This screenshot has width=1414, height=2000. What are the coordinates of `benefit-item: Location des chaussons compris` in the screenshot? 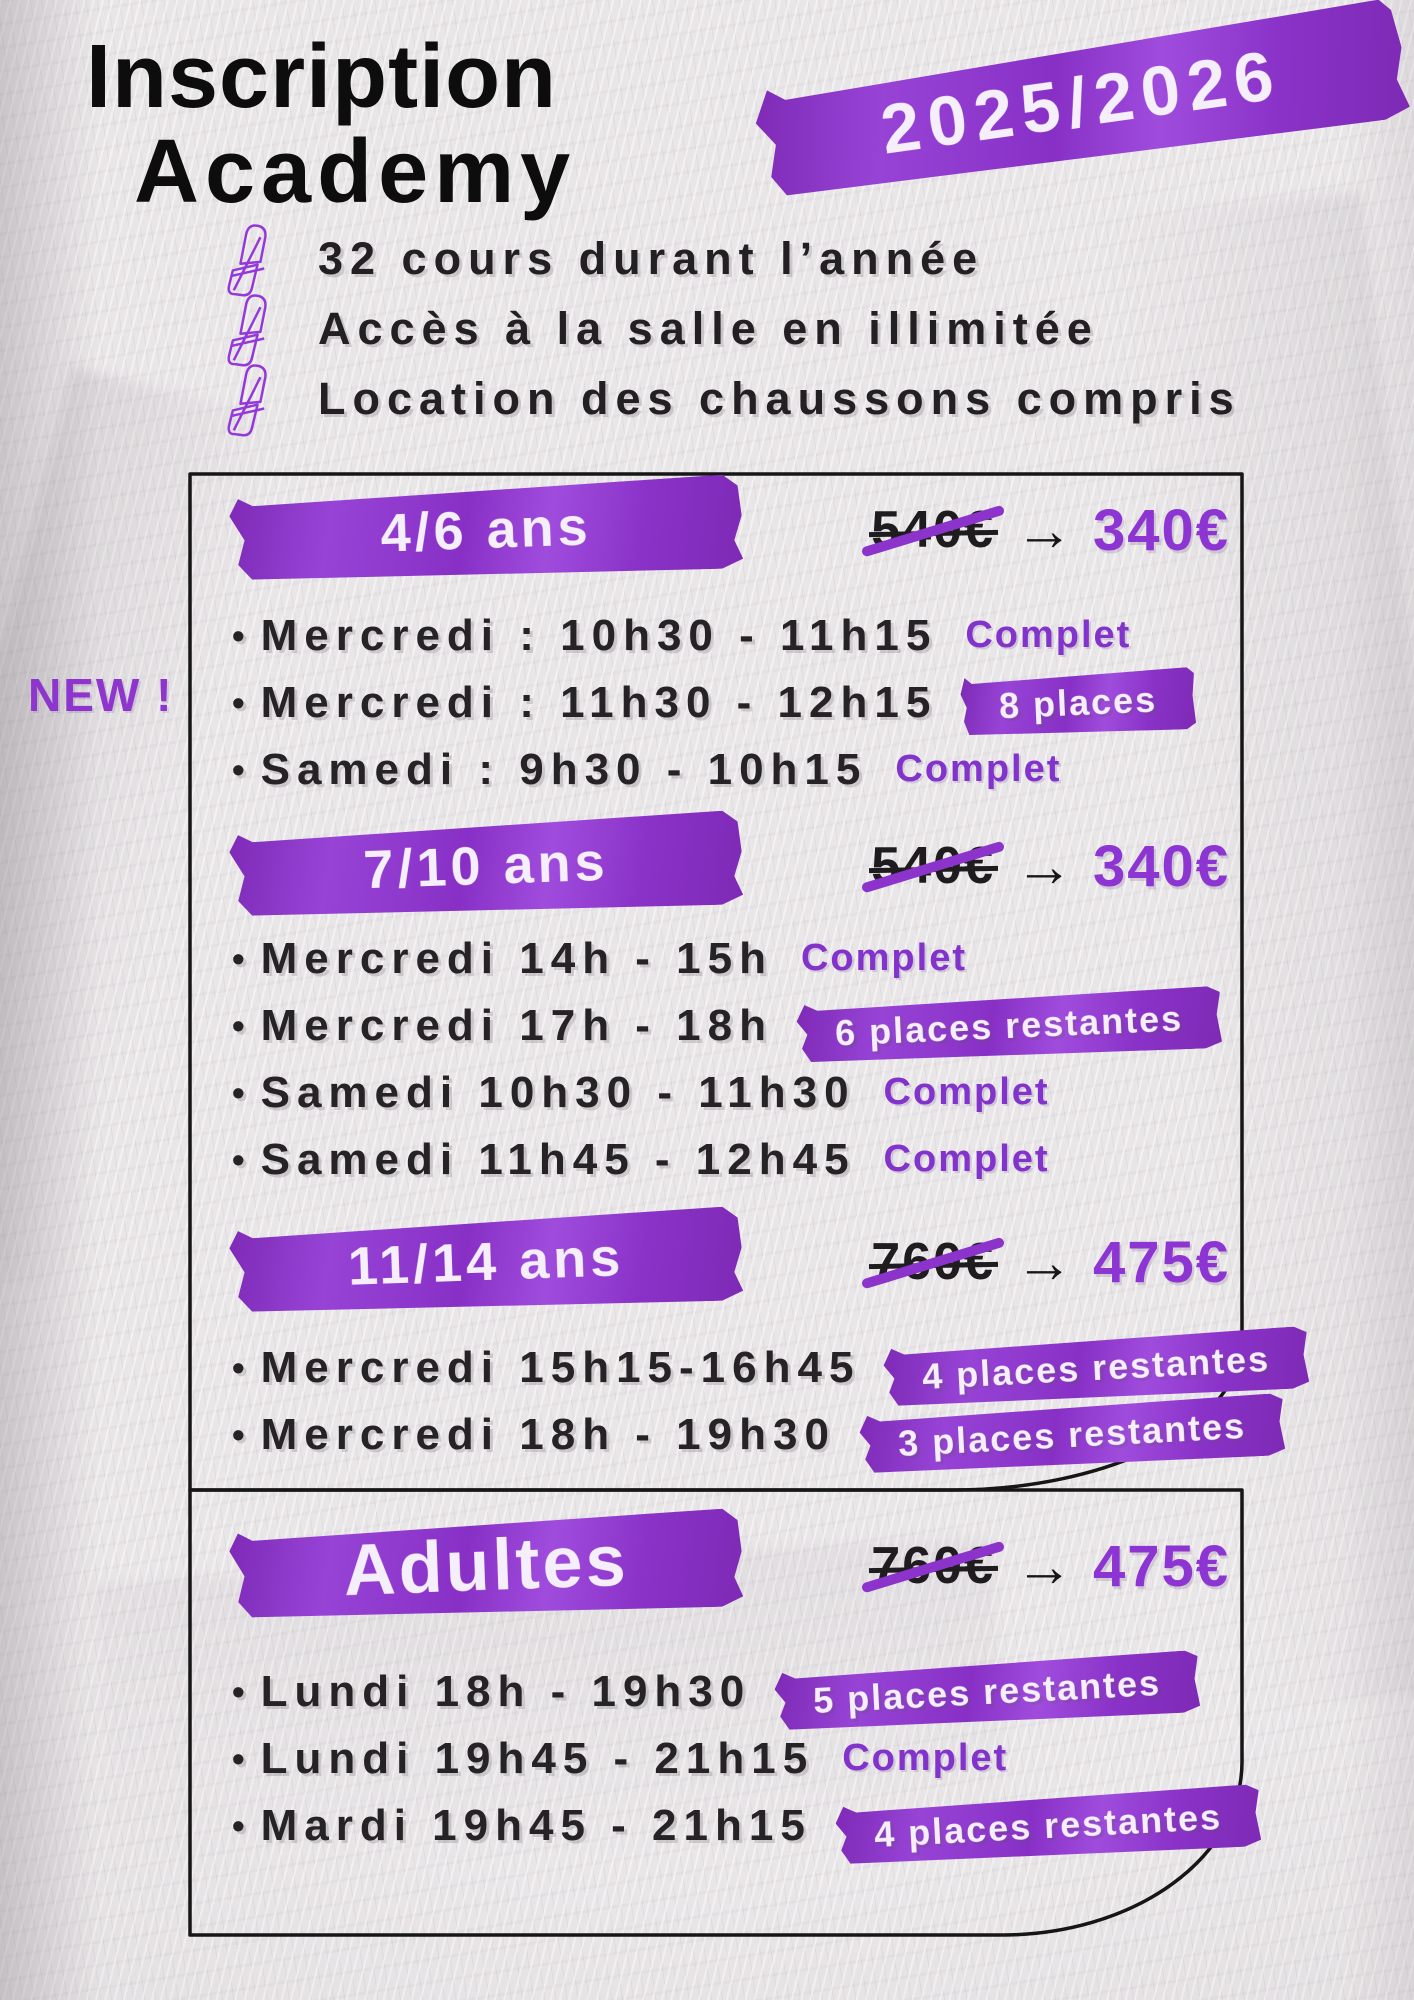 It's located at (730, 400).